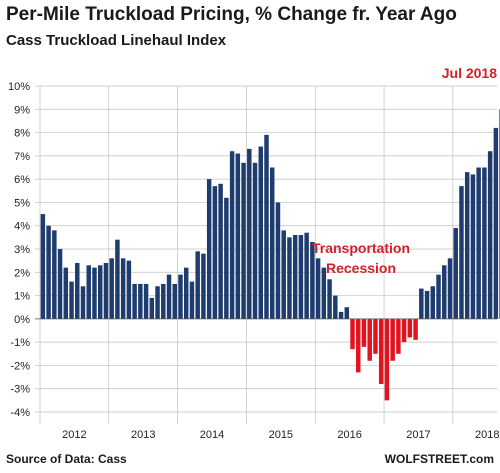  What do you see at coordinates (19, 87) in the screenshot?
I see `y-tick-label: 10%` at bounding box center [19, 87].